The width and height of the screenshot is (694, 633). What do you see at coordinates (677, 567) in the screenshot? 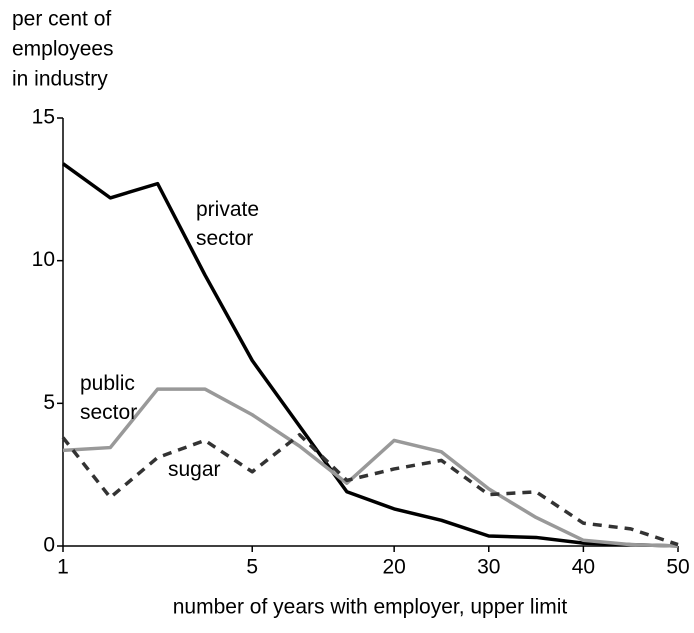
I see `x-tick-label: 50` at bounding box center [677, 567].